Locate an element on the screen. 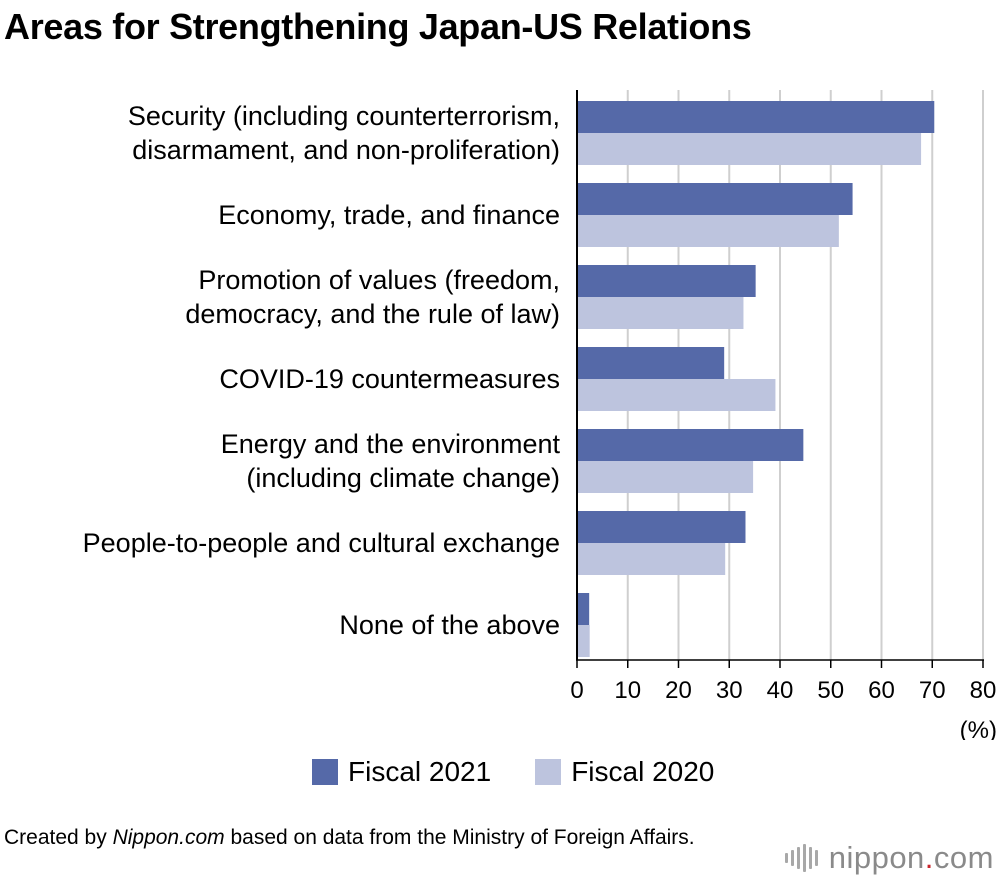 The image size is (1000, 884). x-axis-unit: (%) is located at coordinates (978, 728).